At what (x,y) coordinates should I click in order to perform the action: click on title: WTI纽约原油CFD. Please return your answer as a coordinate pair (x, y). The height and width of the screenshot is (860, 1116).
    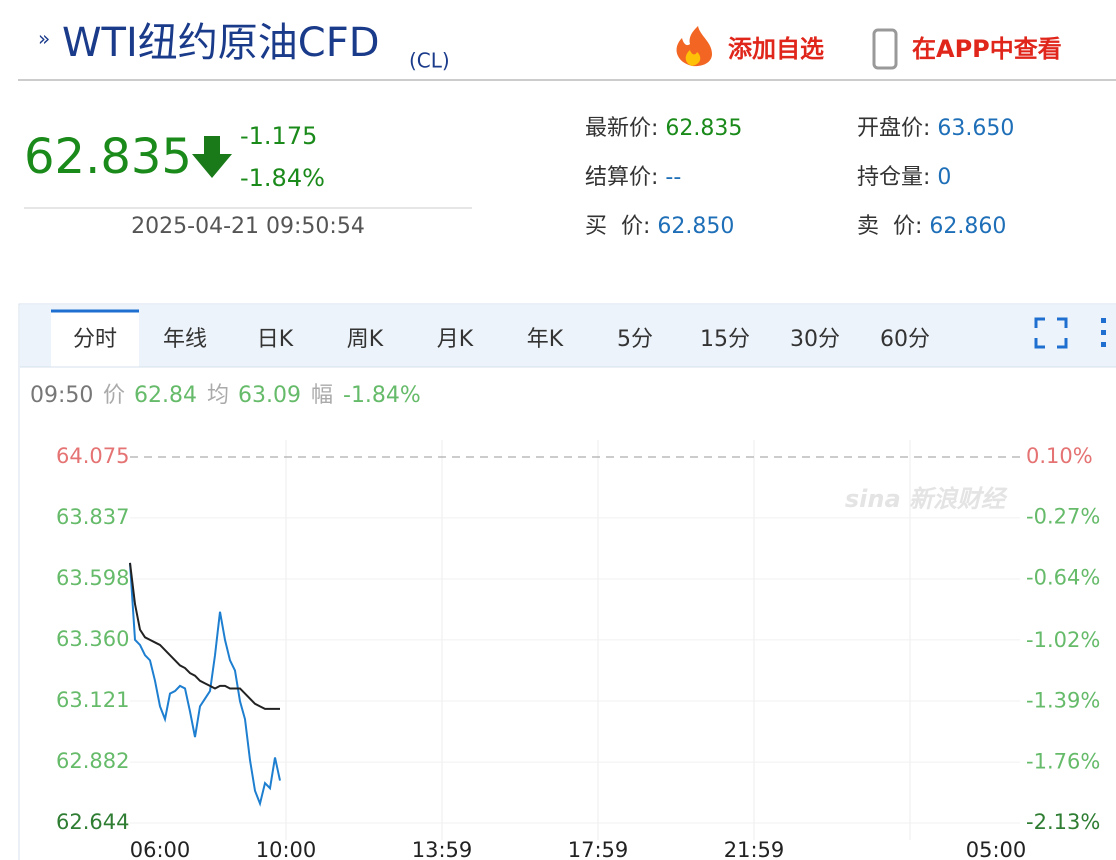
    Looking at the image, I should click on (221, 43).